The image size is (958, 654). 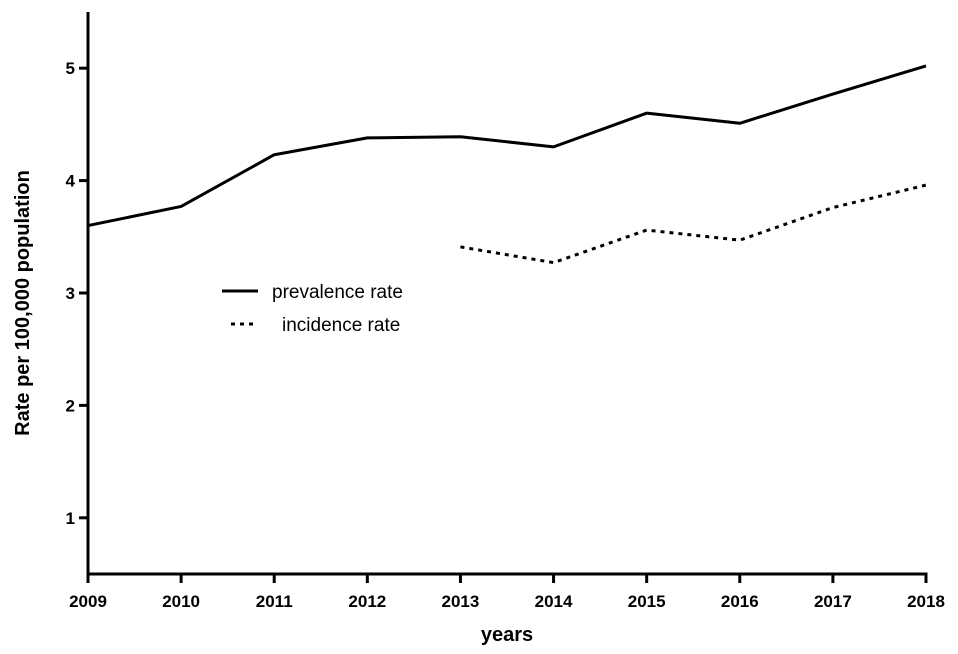 What do you see at coordinates (337, 292) in the screenshot?
I see `legend-label: prevalence rate` at bounding box center [337, 292].